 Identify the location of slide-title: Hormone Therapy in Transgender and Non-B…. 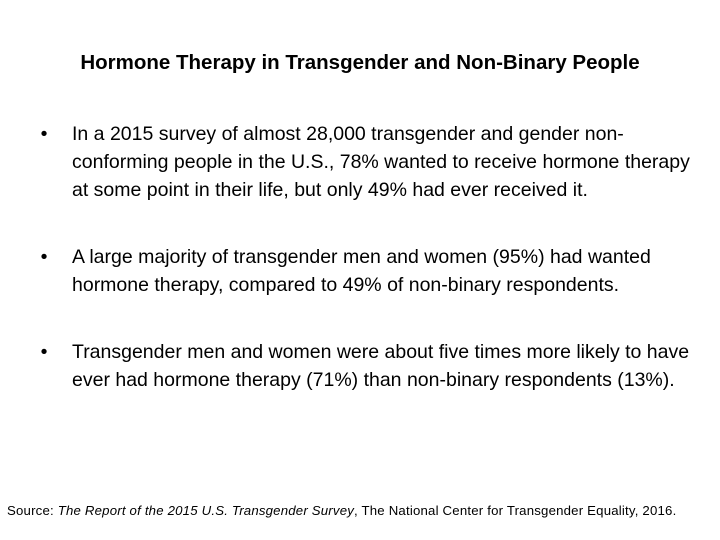
(360, 62).